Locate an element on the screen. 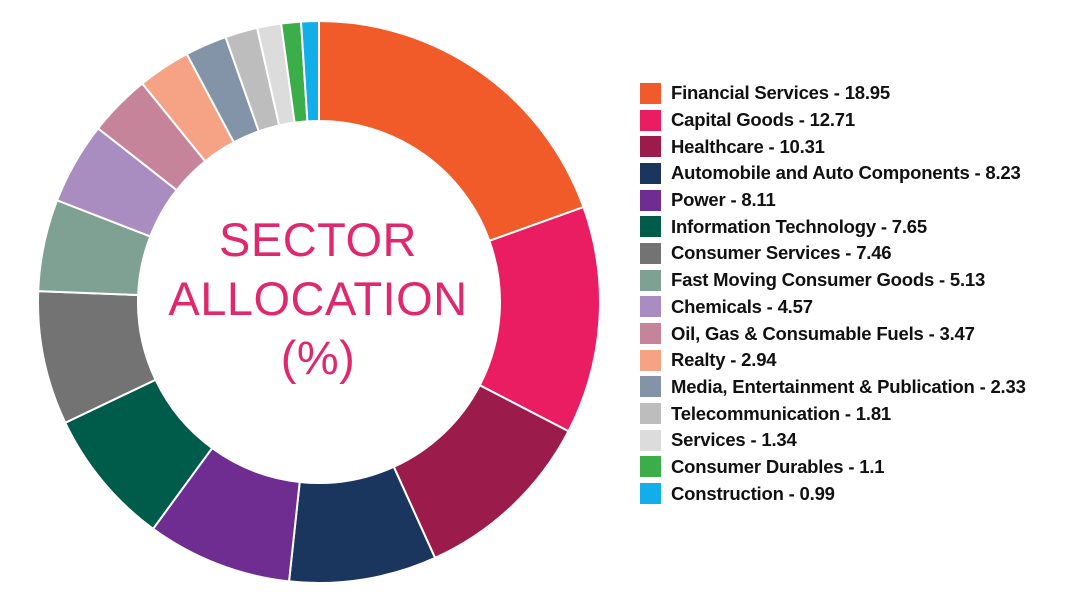 The width and height of the screenshot is (1075, 596). legend-item: Fast Moving Consumer Goods - 5.13 is located at coordinates (855, 280).